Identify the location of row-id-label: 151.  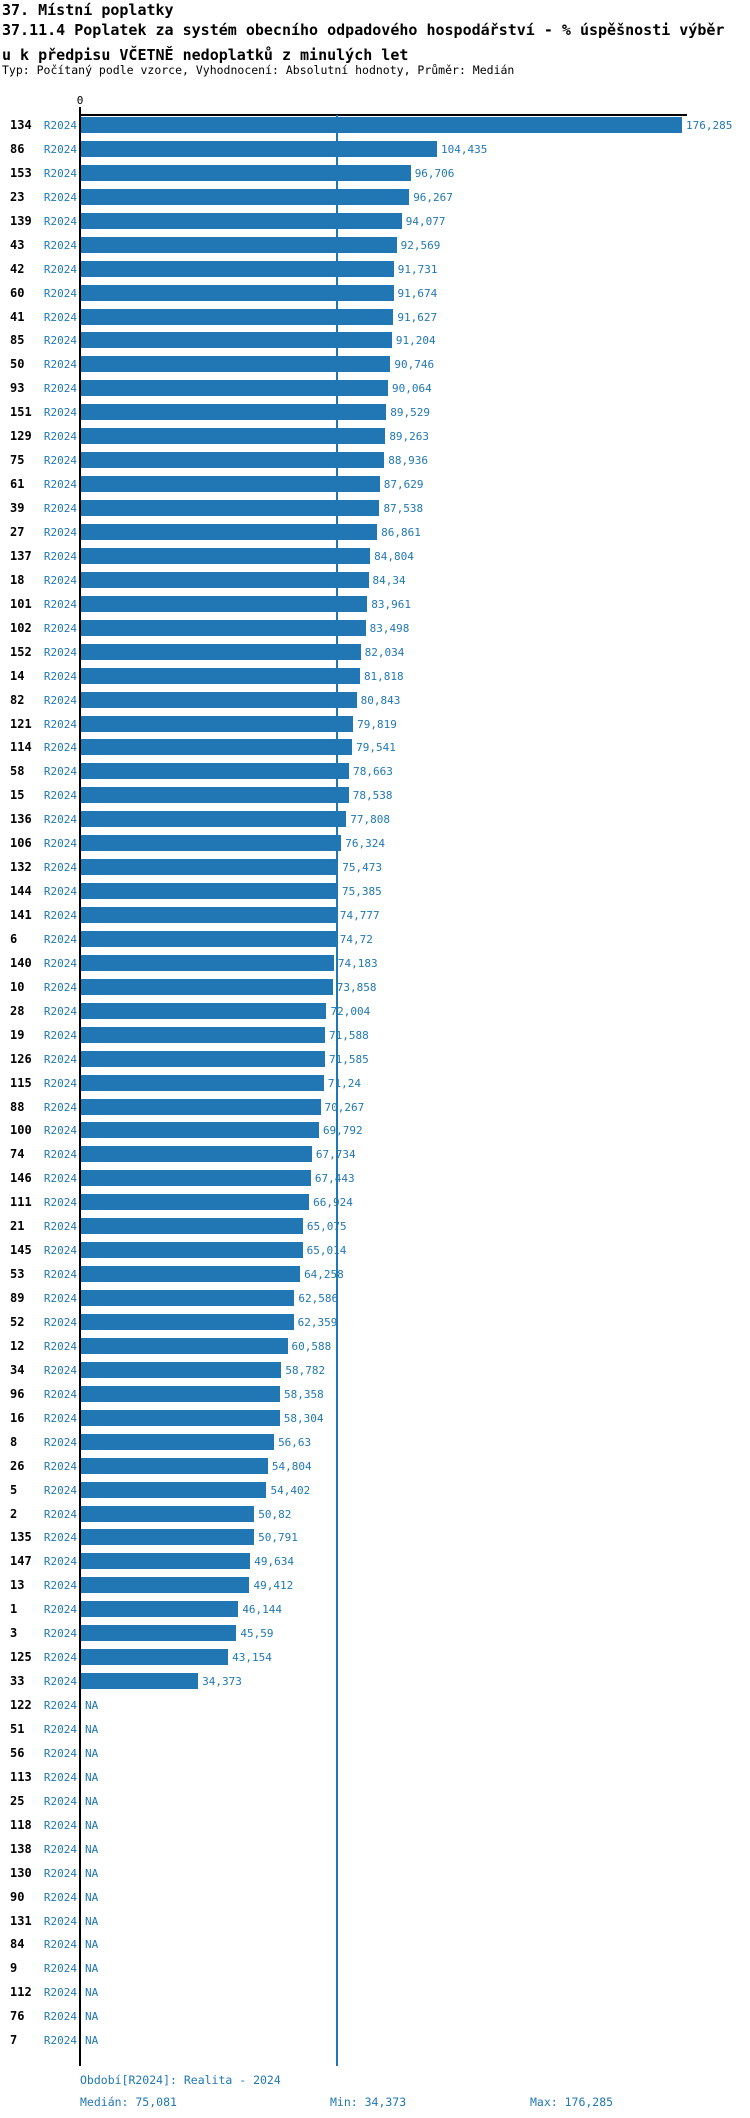
(21, 412).